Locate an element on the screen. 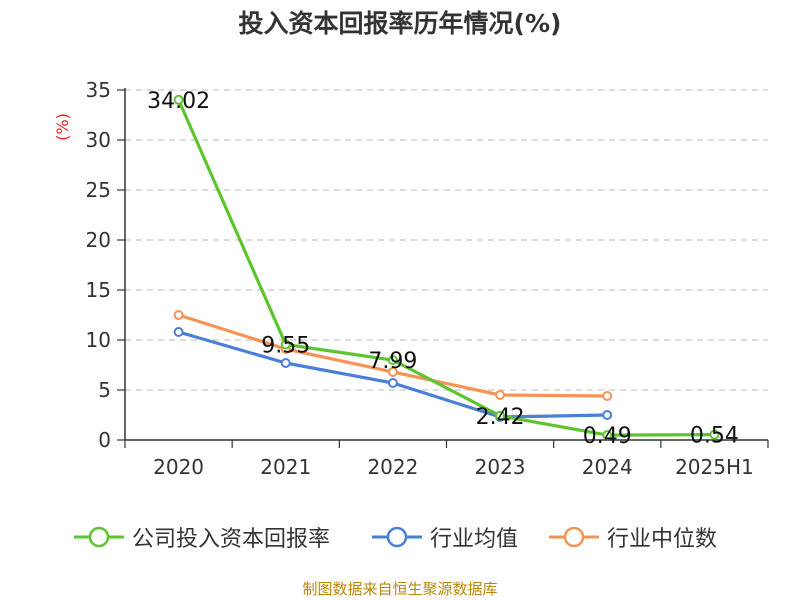 The height and width of the screenshot is (600, 800). data-label: 0.54 is located at coordinates (714, 436).